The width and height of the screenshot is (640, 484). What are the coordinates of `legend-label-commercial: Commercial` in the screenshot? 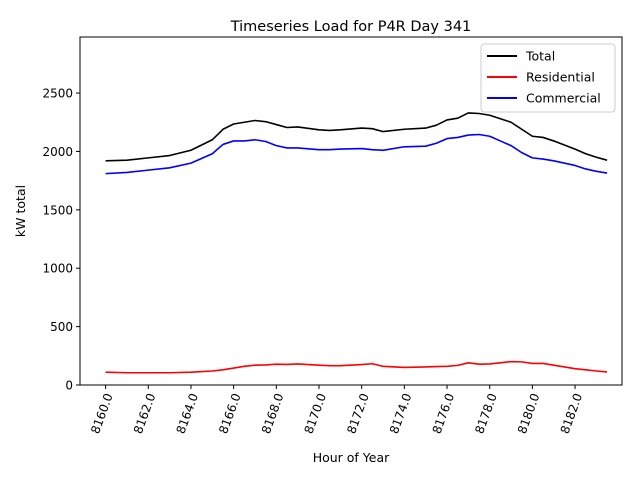 It's located at (563, 98).